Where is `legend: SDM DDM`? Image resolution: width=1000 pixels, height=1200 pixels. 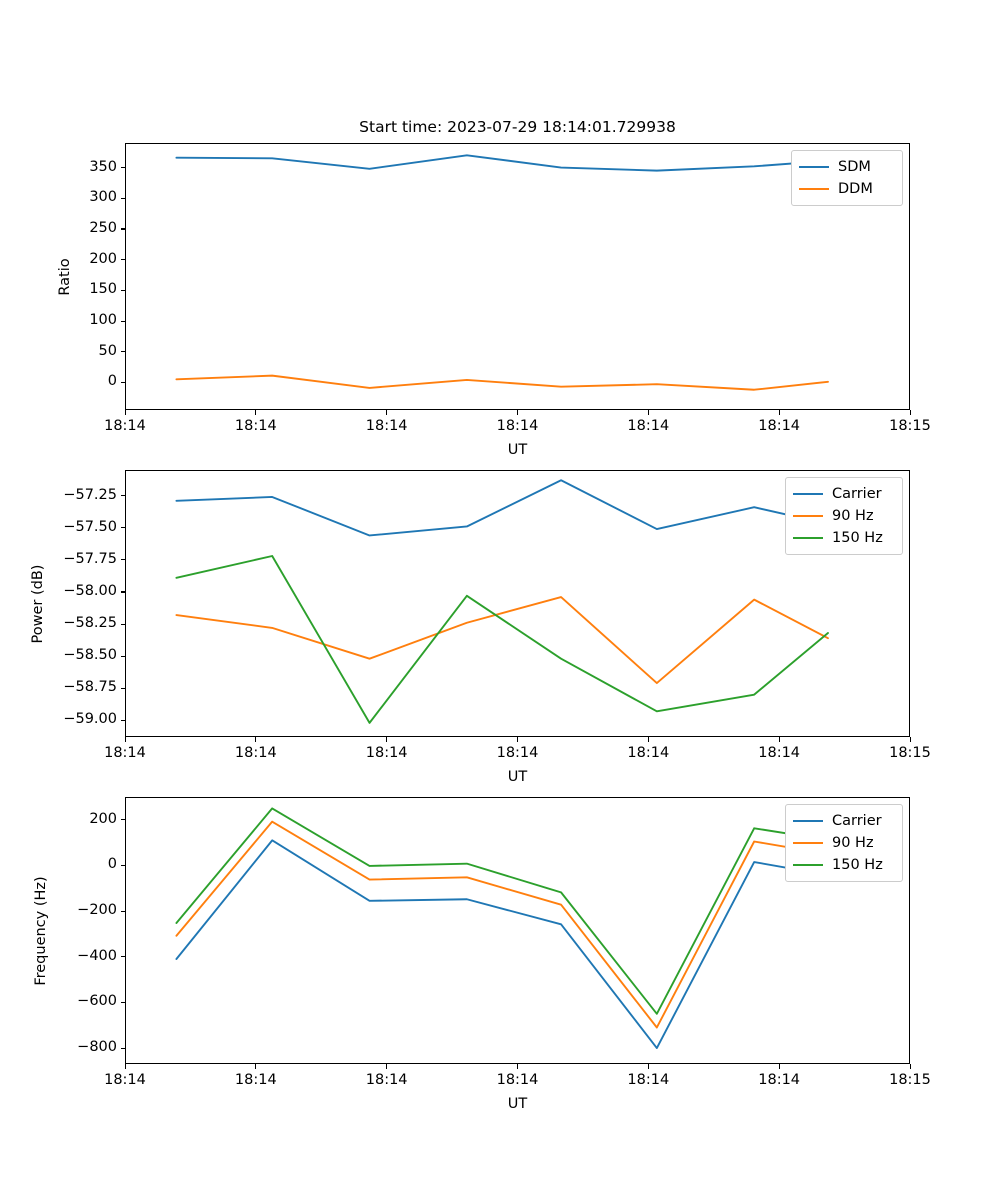
legend: SDM DDM is located at coordinates (847, 178).